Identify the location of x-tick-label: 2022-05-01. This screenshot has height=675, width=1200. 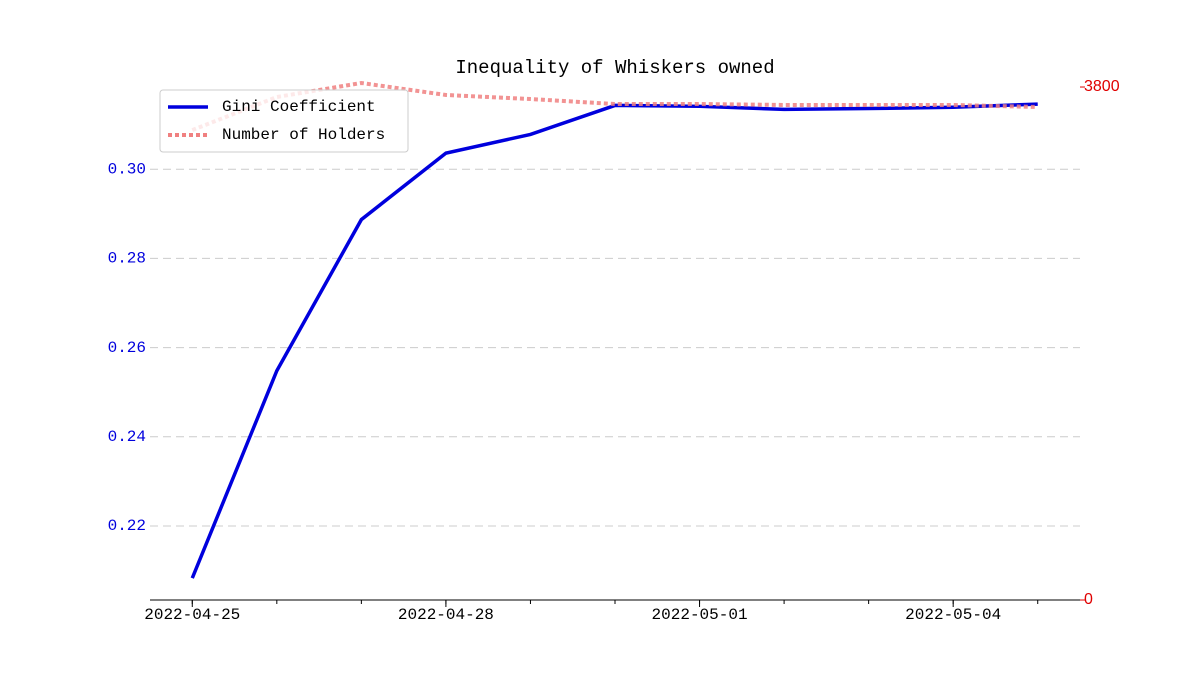
(700, 615).